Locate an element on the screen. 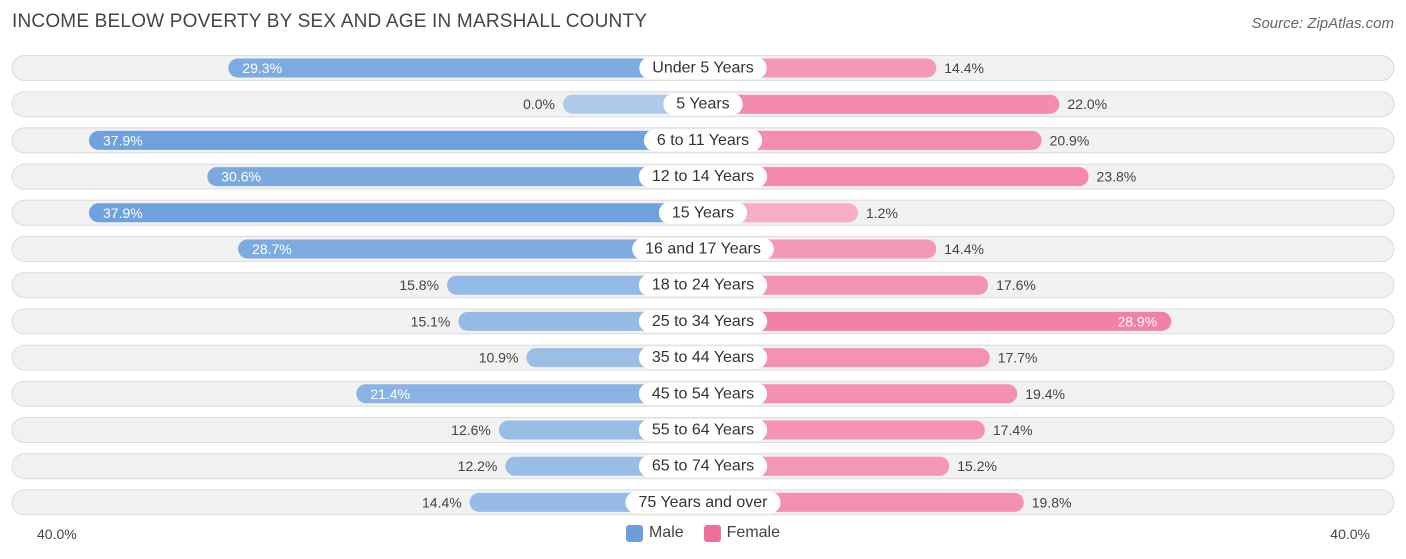 The image size is (1406, 559). value-label-male: 21.4% is located at coordinates (390, 394).